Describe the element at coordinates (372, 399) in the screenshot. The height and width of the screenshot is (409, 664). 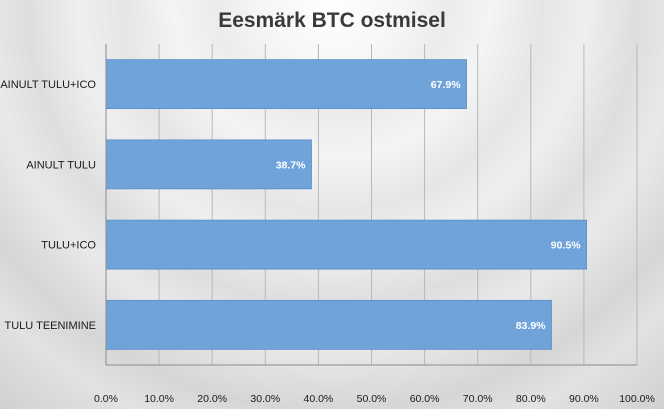
I see `x-tick-label: 50.0%` at that location.